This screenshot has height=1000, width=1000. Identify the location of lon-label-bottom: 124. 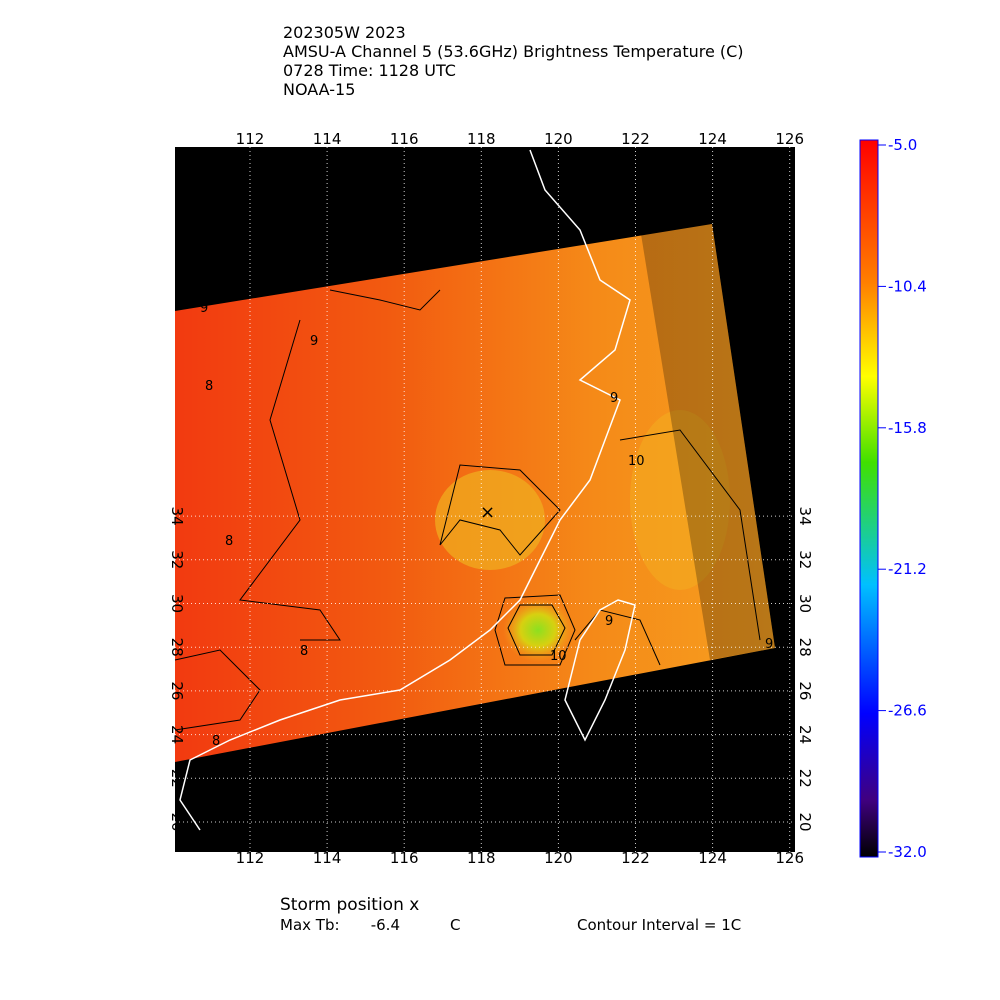
(712, 858).